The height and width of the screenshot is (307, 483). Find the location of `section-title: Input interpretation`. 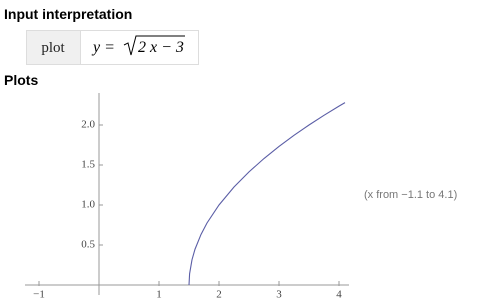

section-title: Input interpretation is located at coordinates (68, 14).